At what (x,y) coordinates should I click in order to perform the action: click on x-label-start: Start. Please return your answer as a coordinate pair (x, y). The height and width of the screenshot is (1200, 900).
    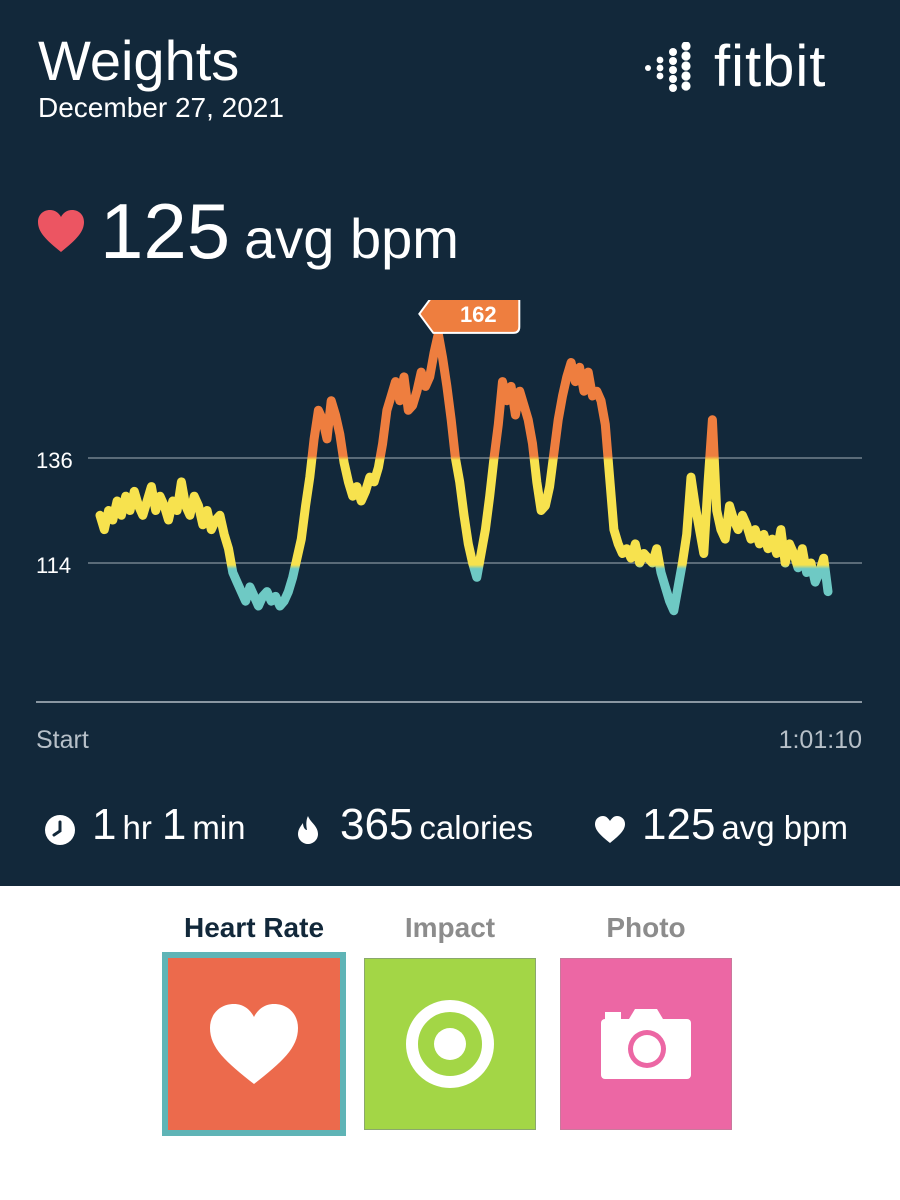
    Looking at the image, I should click on (62, 740).